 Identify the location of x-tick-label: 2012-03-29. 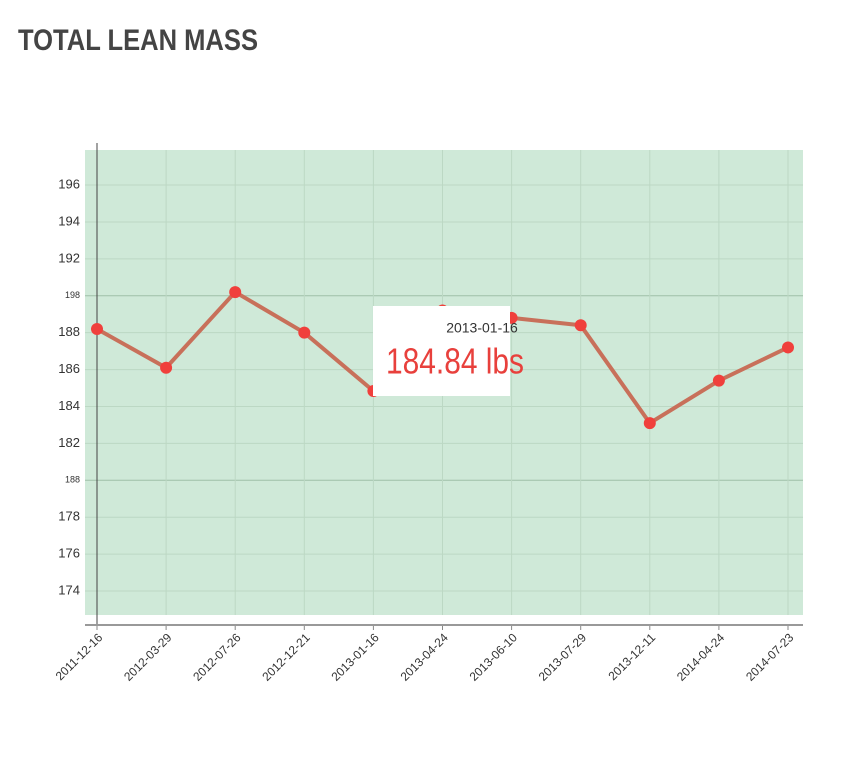
(148, 657).